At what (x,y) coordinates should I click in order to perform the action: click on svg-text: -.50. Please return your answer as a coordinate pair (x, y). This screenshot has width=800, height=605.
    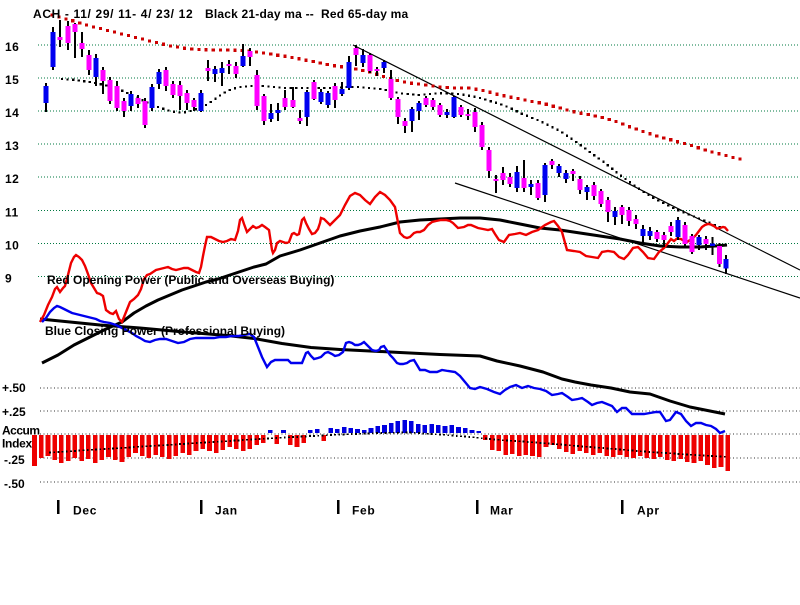
    Looking at the image, I should click on (14, 484).